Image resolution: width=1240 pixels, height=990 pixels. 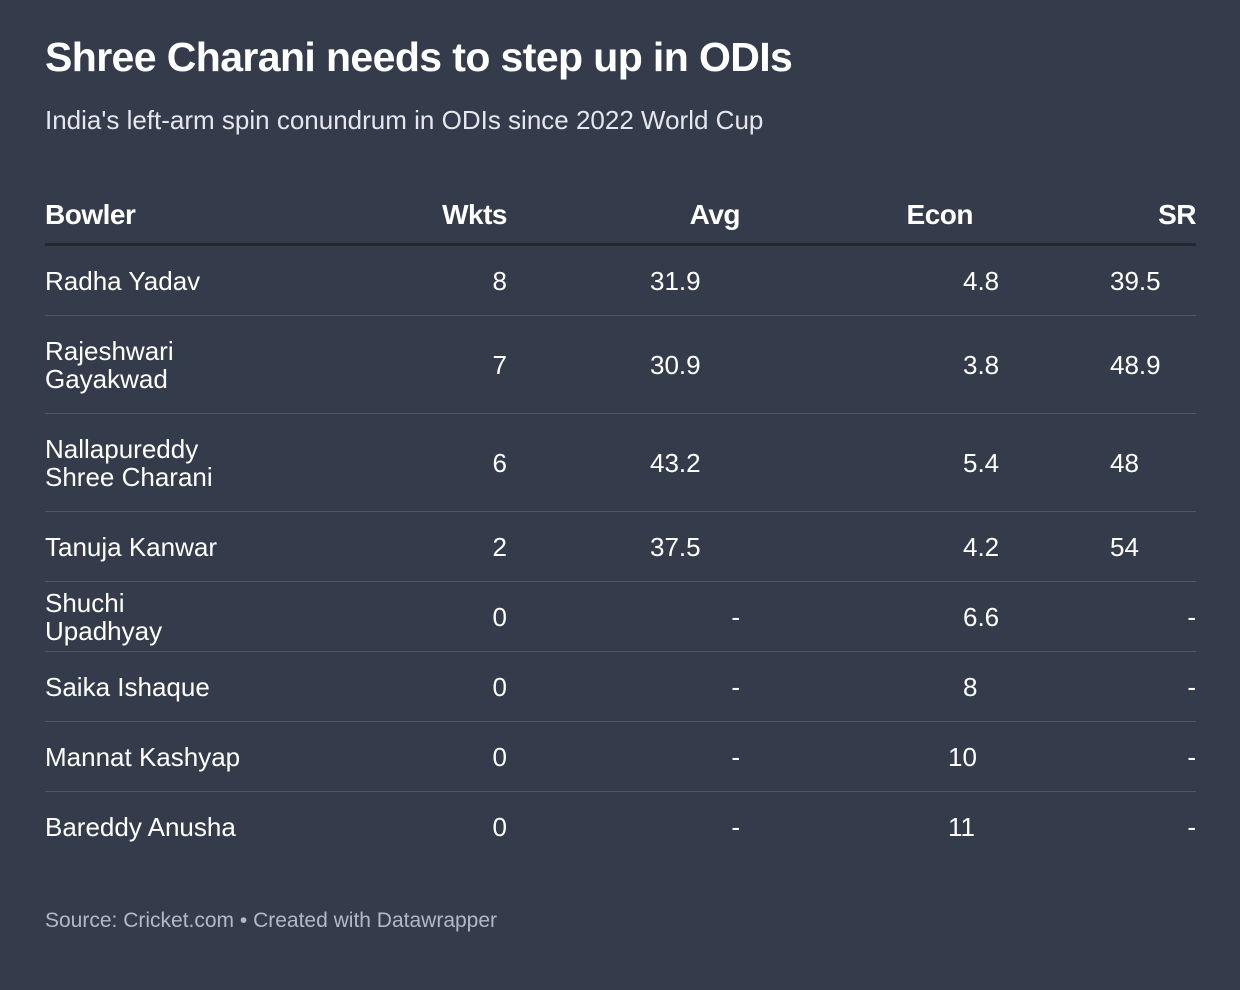 What do you see at coordinates (1084, 280) in the screenshot?
I see `cell-sr: 39.5` at bounding box center [1084, 280].